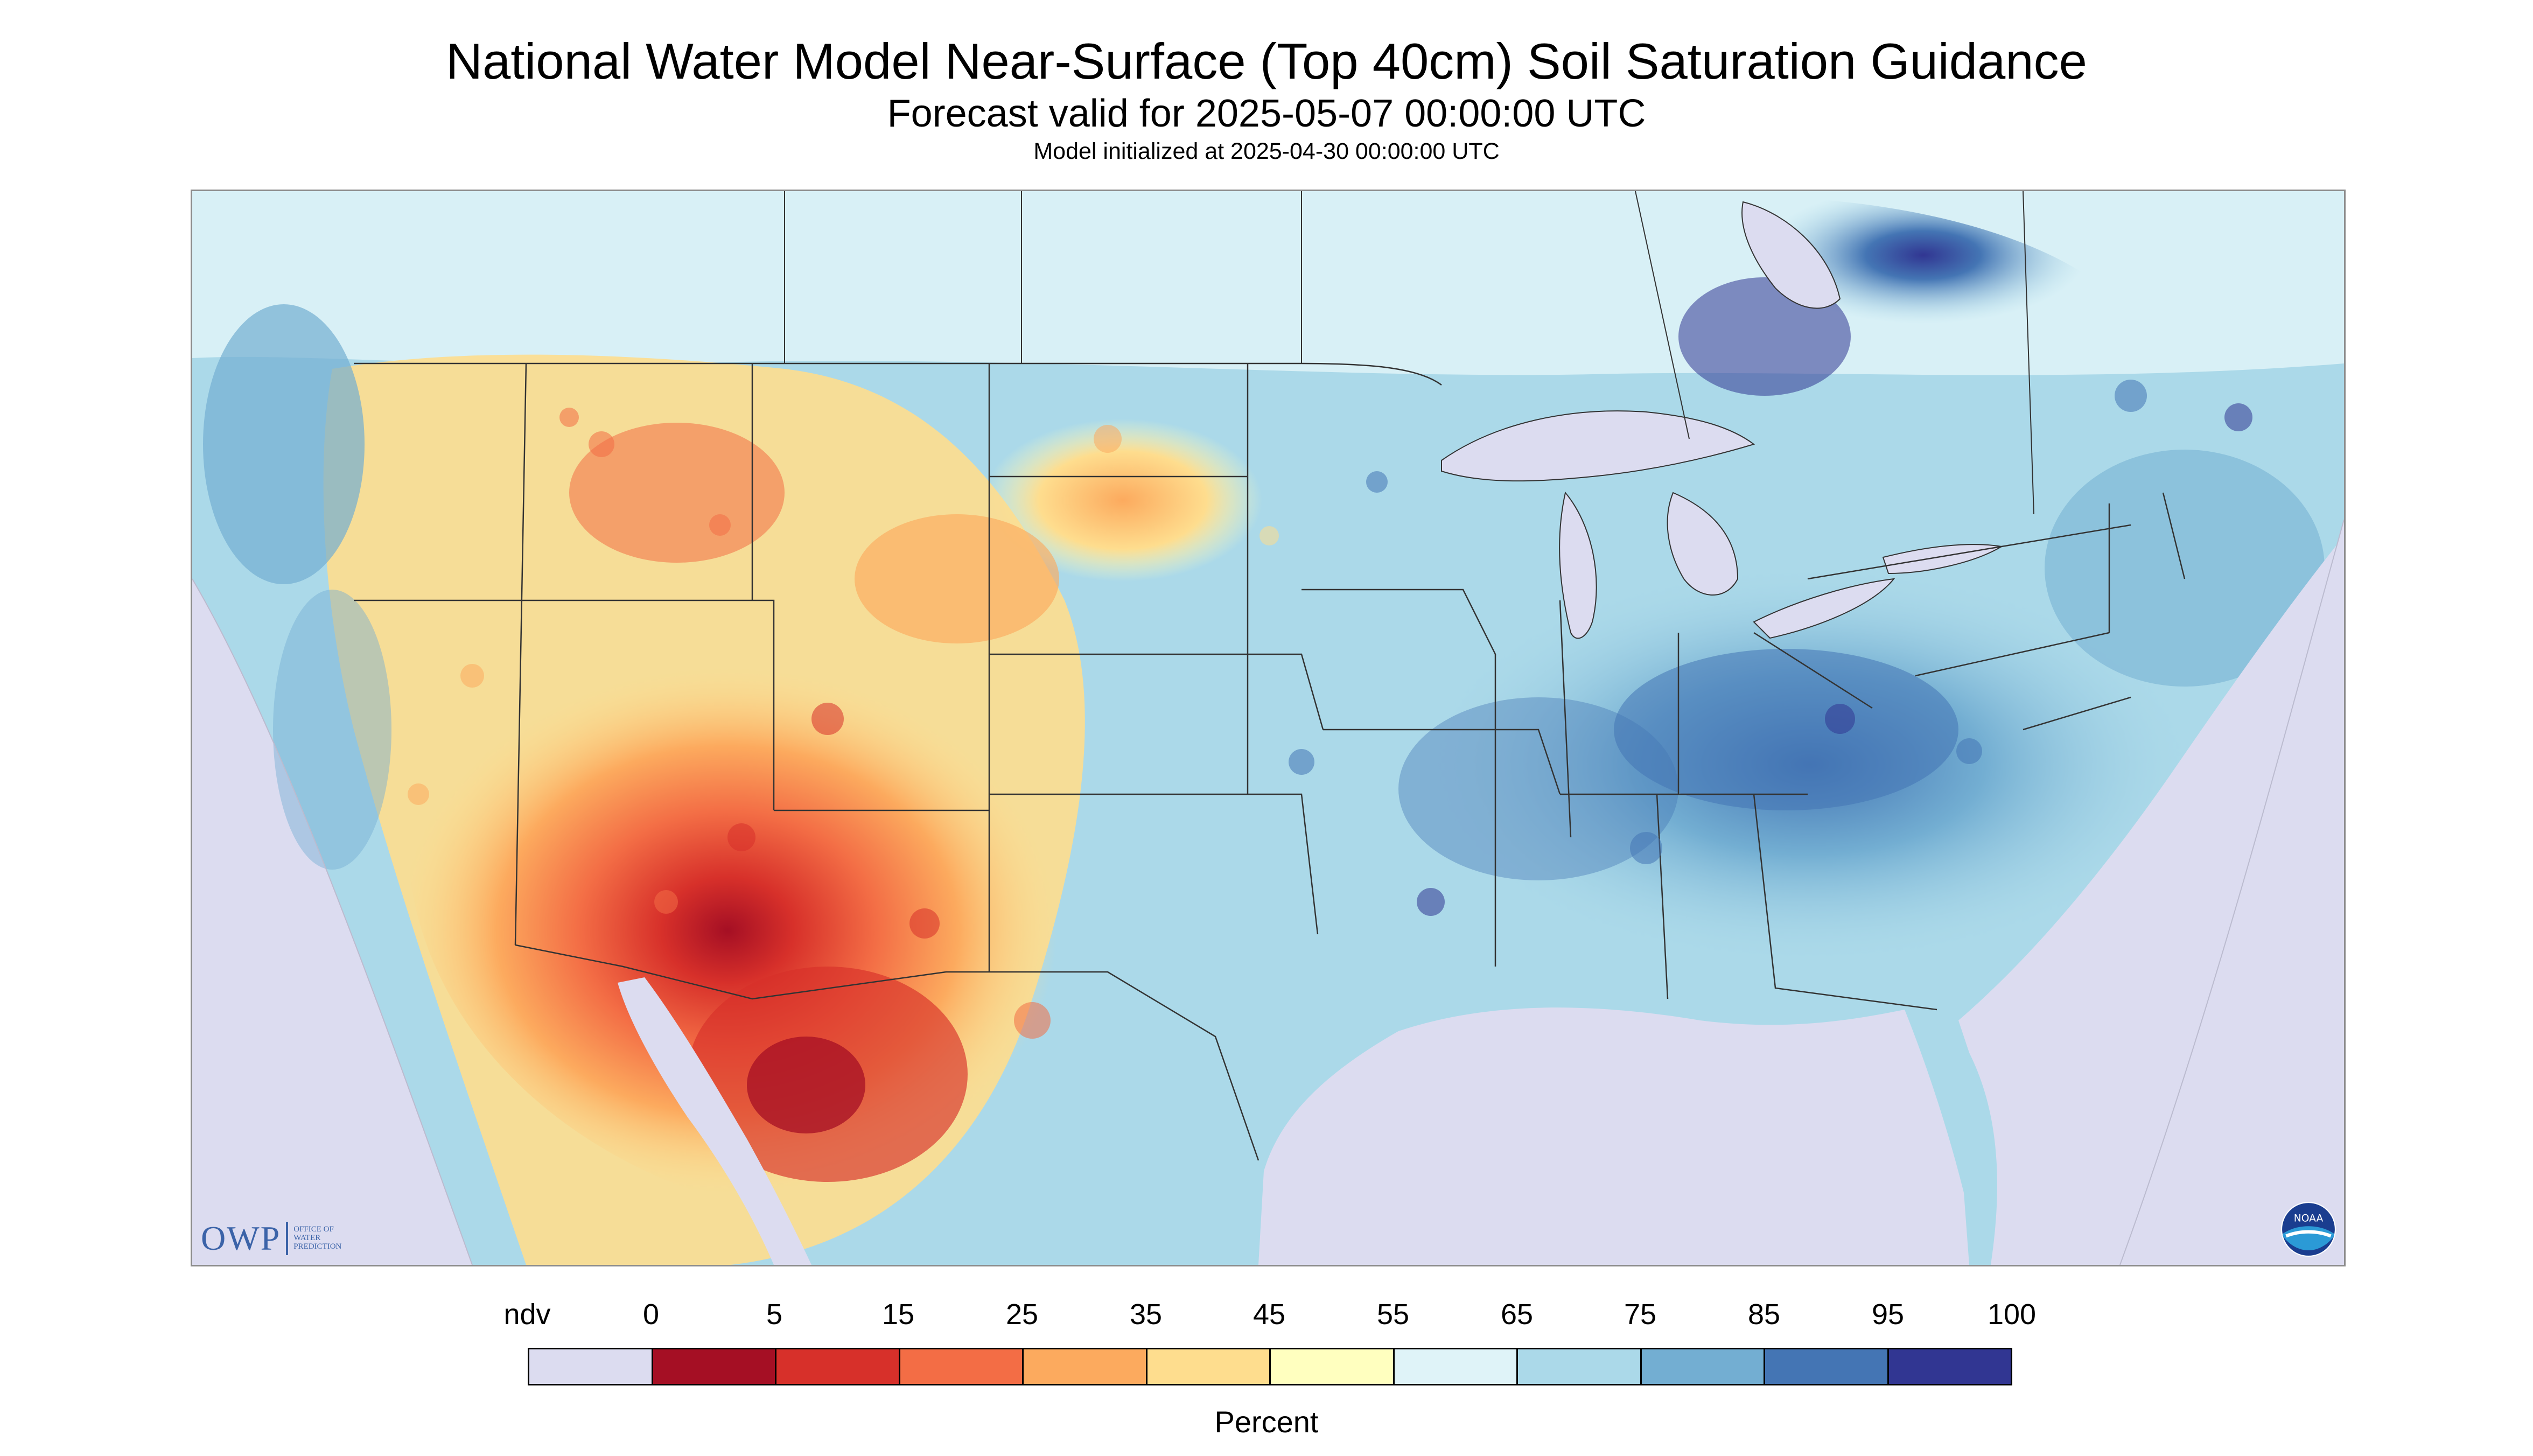 The width and height of the screenshot is (2533, 1456). I want to click on legend-tick-label: 95, so click(1888, 1314).